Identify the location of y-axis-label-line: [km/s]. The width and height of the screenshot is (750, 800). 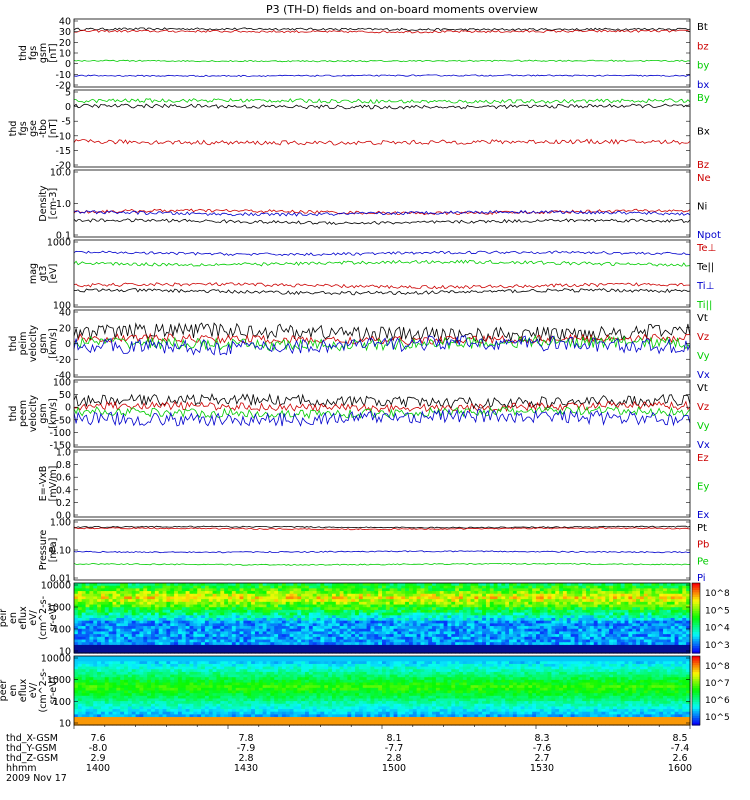
(53, 343).